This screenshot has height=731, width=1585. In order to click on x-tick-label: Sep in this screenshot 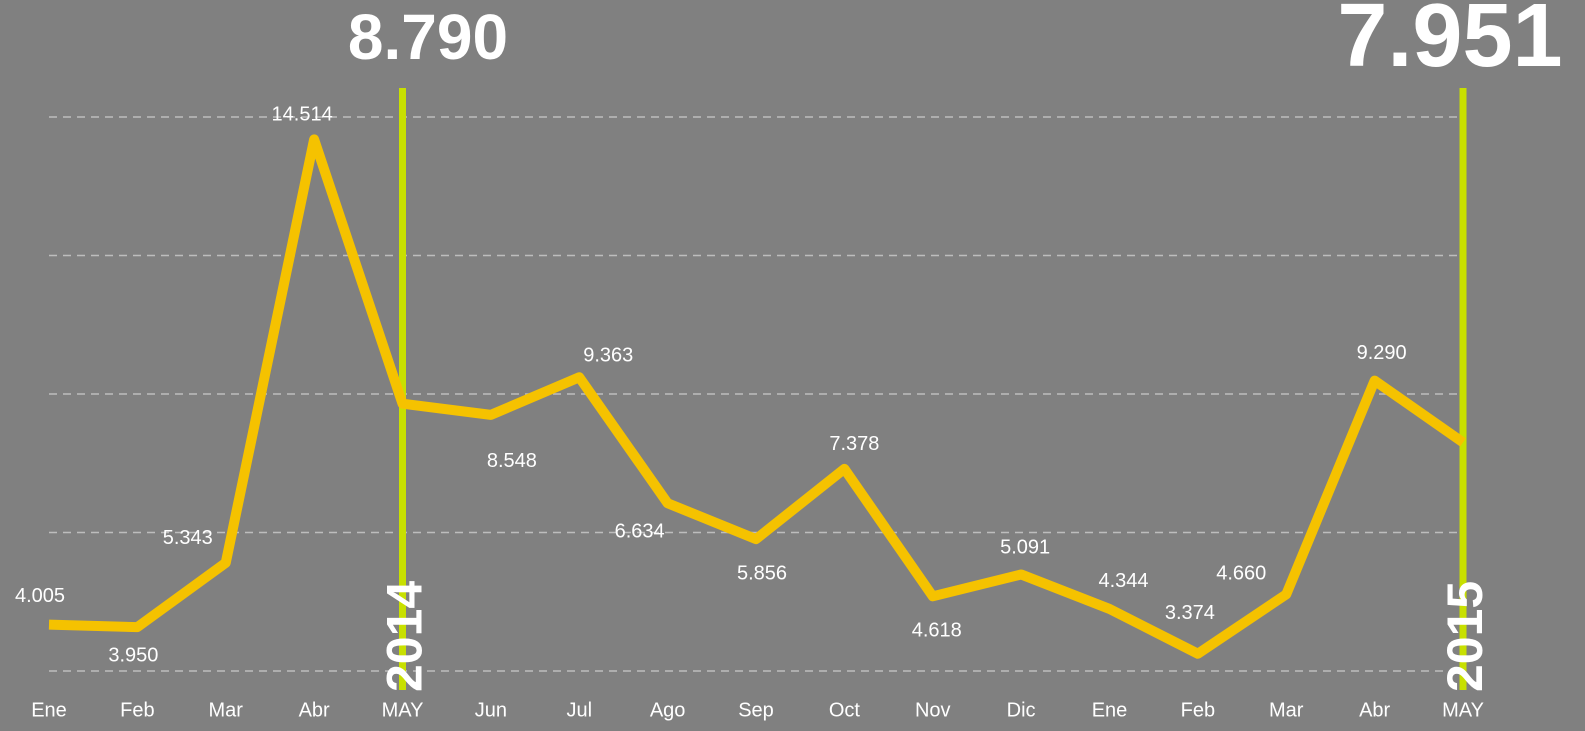, I will do `click(756, 710)`.